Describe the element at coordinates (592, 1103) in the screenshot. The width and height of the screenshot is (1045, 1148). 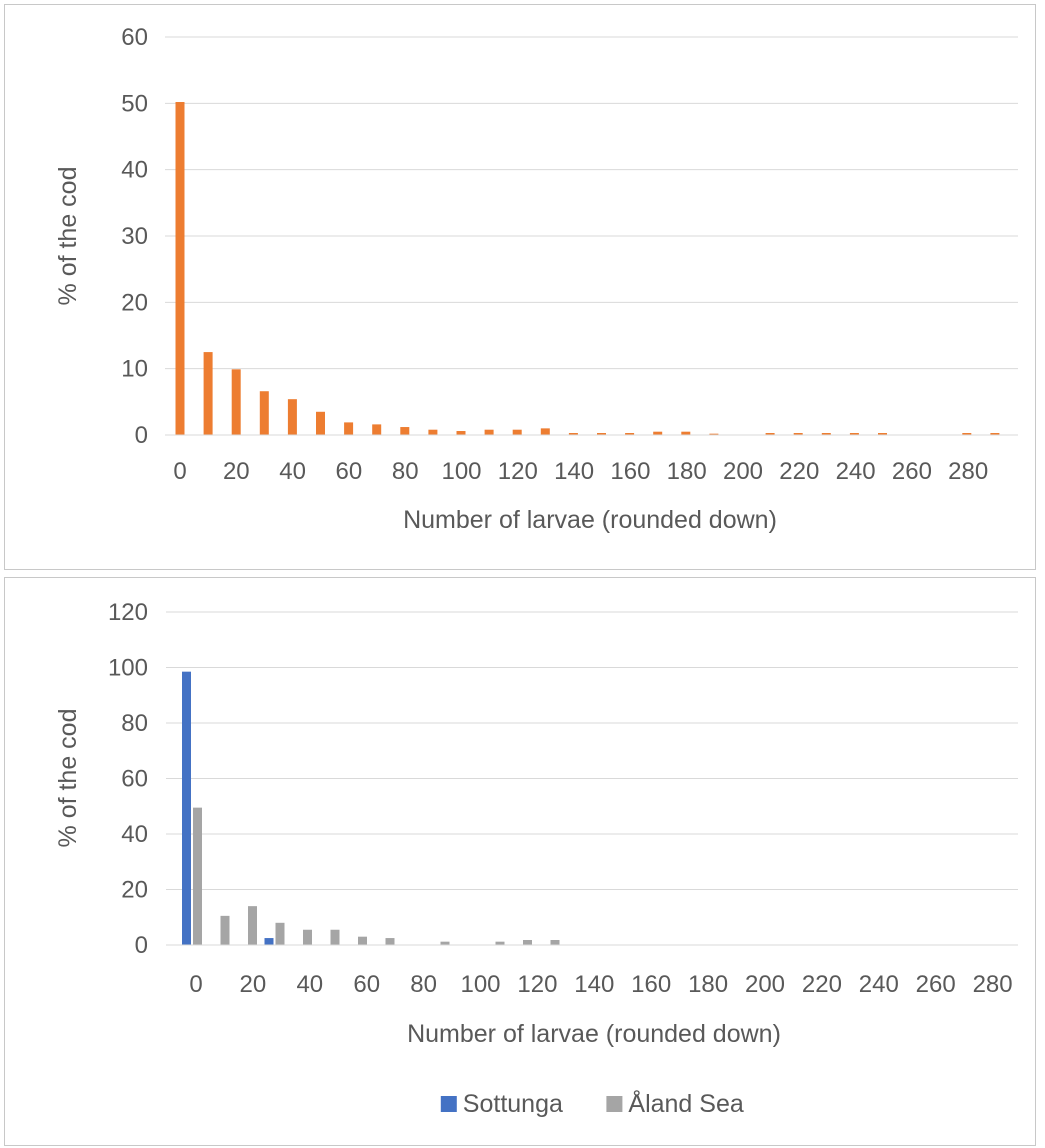
I see `legend: Sottunga Åland Sea` at that location.